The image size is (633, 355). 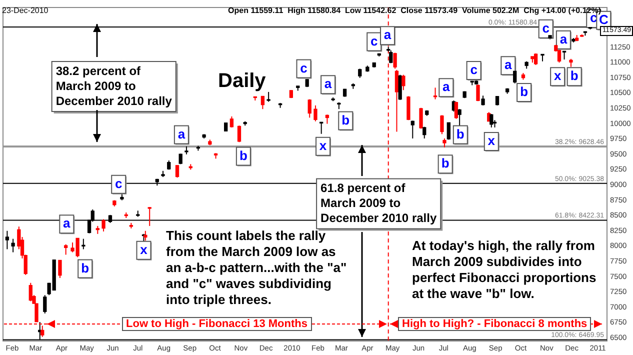 I want to click on annotation: At today's high, the rally from March 2009 subdivides into perfect Fibonacci proportions at the wave "b" low., so click(x=504, y=270).